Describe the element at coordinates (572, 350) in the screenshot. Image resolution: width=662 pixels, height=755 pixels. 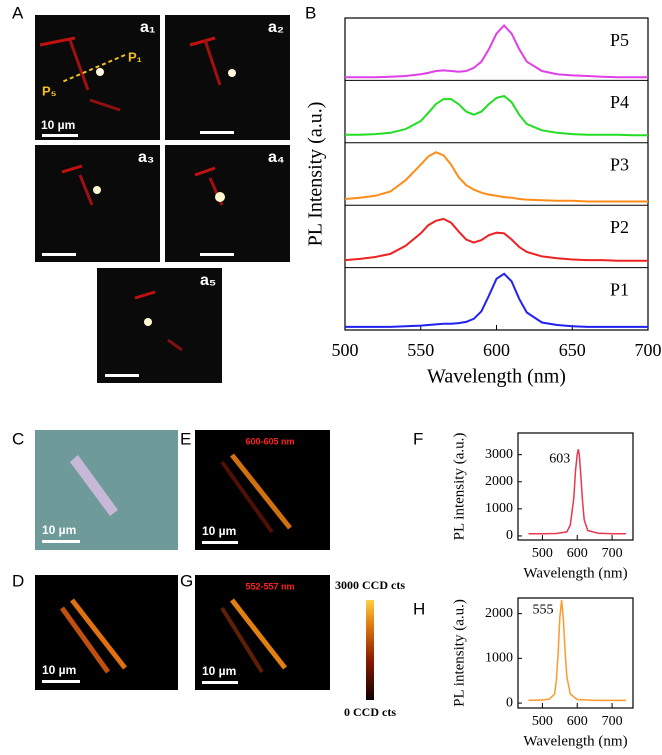
I see `x-tick-label: 650` at that location.